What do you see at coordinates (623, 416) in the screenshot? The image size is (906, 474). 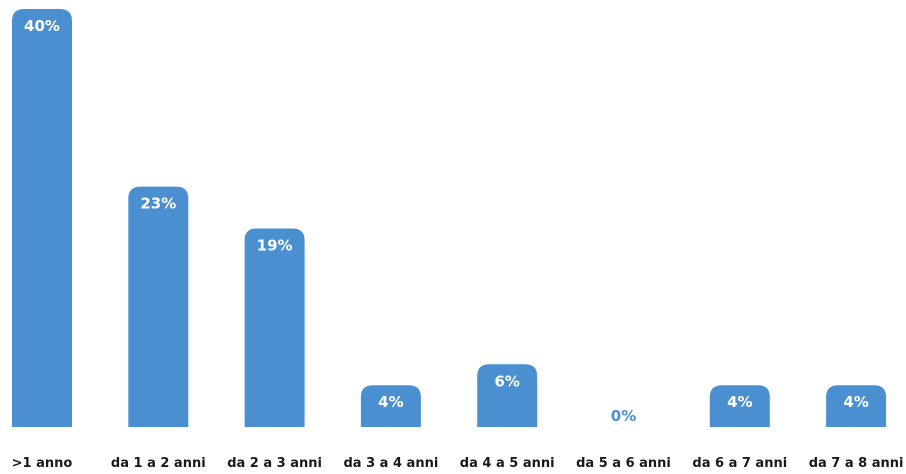 I see `value-label-5: 0%` at bounding box center [623, 416].